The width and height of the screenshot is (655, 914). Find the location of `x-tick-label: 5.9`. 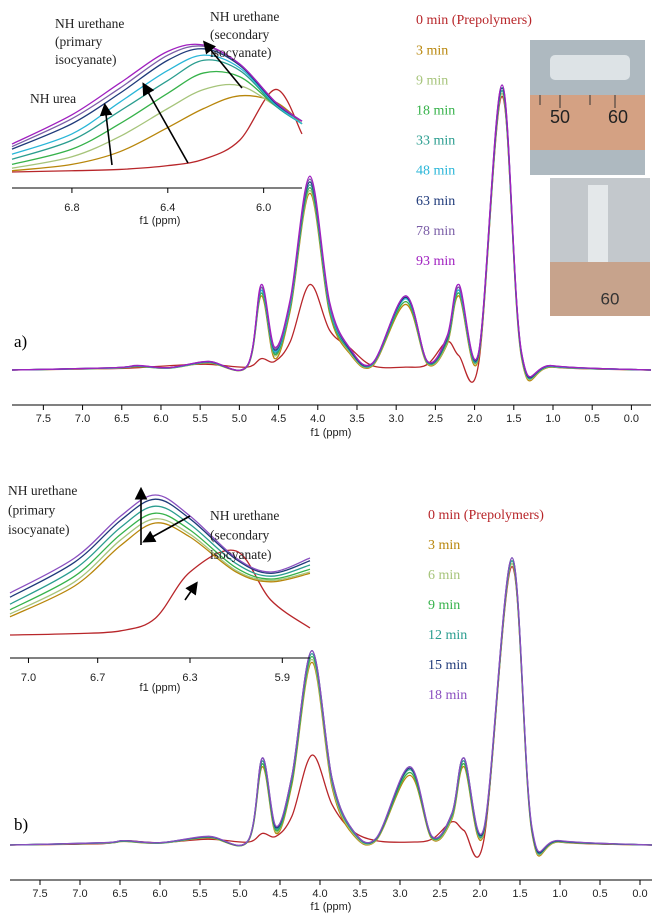

x-tick-label: 5.9 is located at coordinates (282, 678).